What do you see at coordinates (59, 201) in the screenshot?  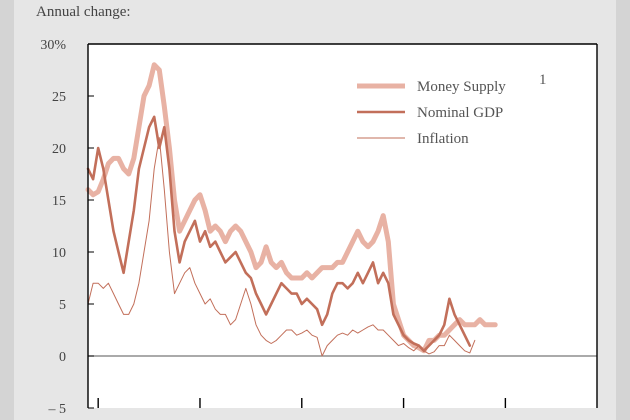 I see `y-tick-label: 15` at bounding box center [59, 201].